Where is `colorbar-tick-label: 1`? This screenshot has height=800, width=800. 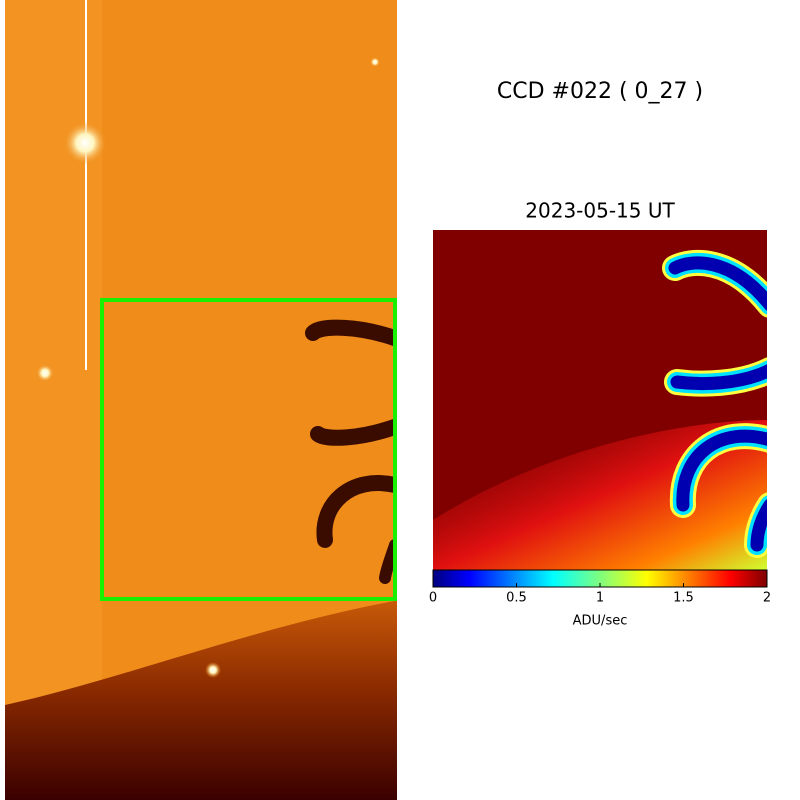 colorbar-tick-label: 1 is located at coordinates (600, 598).